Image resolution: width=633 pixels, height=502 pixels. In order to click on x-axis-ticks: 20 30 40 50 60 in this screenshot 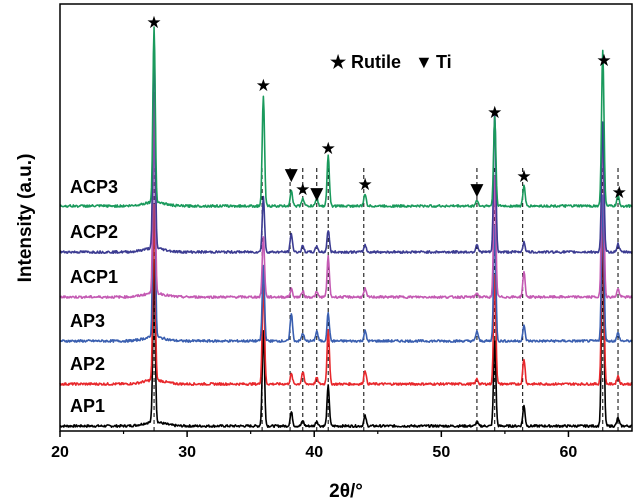, I will do `click(314, 446)`.